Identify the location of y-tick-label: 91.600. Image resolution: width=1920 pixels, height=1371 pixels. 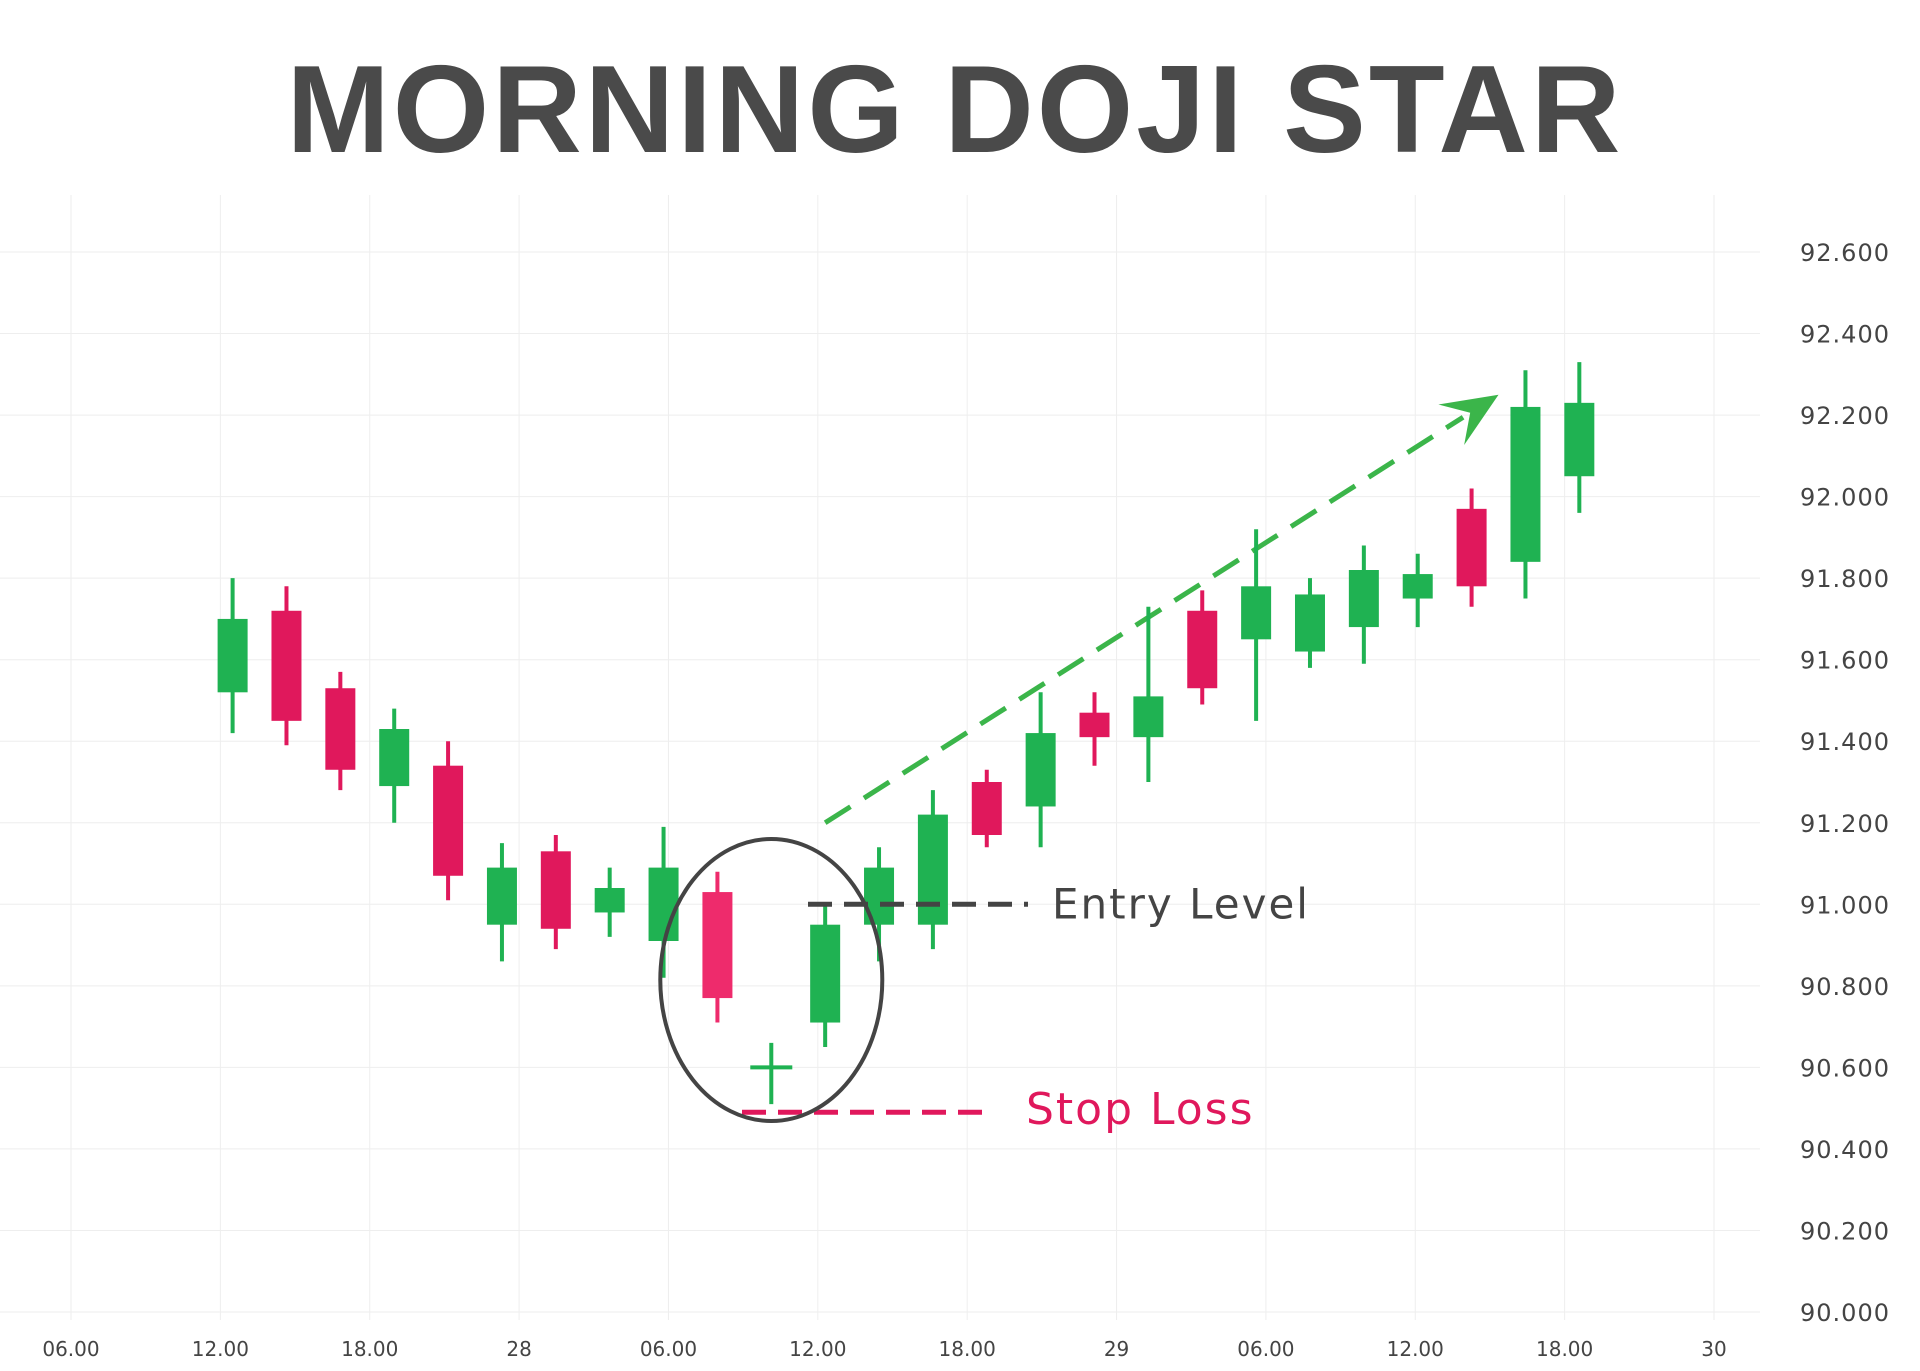
(1845, 661).